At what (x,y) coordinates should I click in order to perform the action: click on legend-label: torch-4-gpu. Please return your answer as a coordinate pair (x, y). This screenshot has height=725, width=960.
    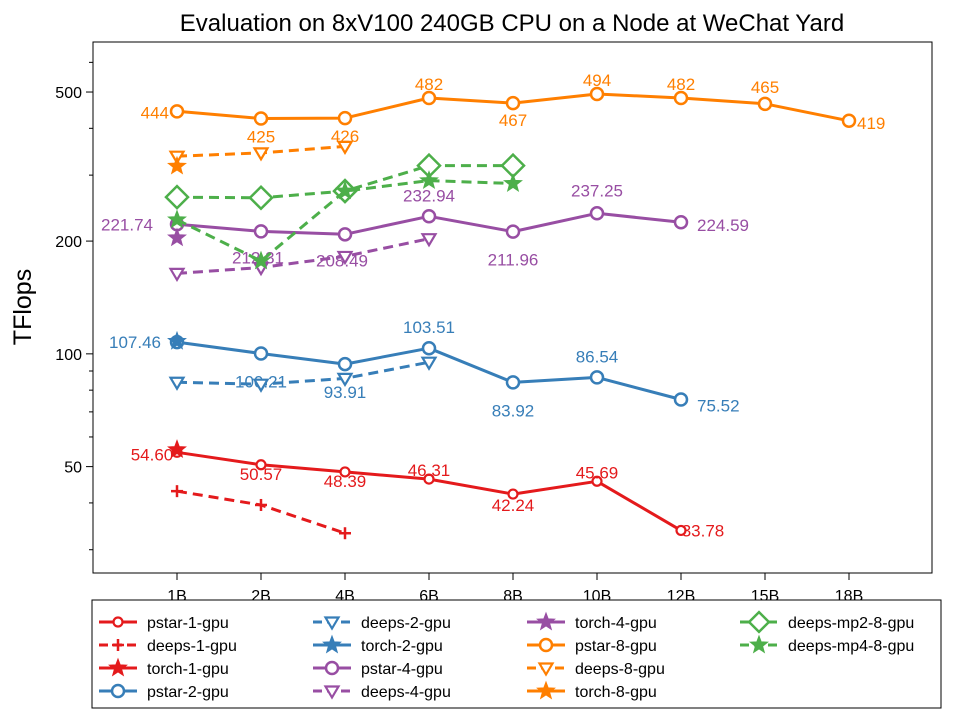
    Looking at the image, I should click on (616, 623).